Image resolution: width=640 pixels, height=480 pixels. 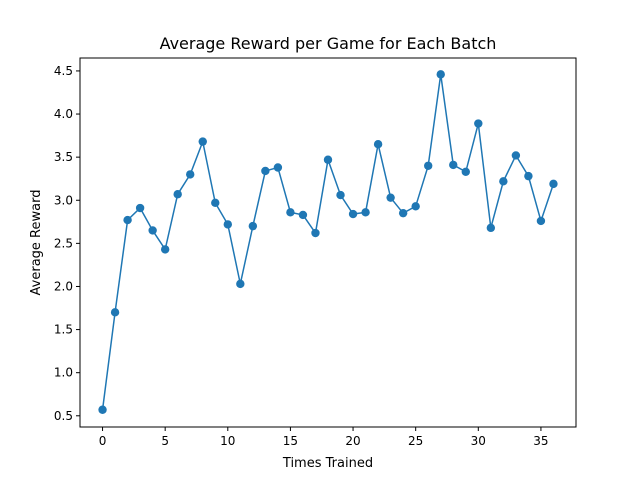 What do you see at coordinates (352, 441) in the screenshot?
I see `x-tick-label: 20` at bounding box center [352, 441].